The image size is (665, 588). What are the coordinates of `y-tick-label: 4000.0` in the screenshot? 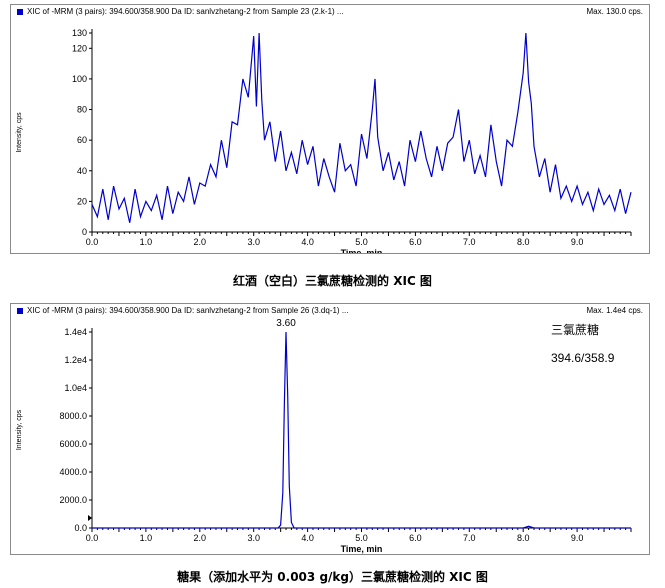 It's located at (73, 472).